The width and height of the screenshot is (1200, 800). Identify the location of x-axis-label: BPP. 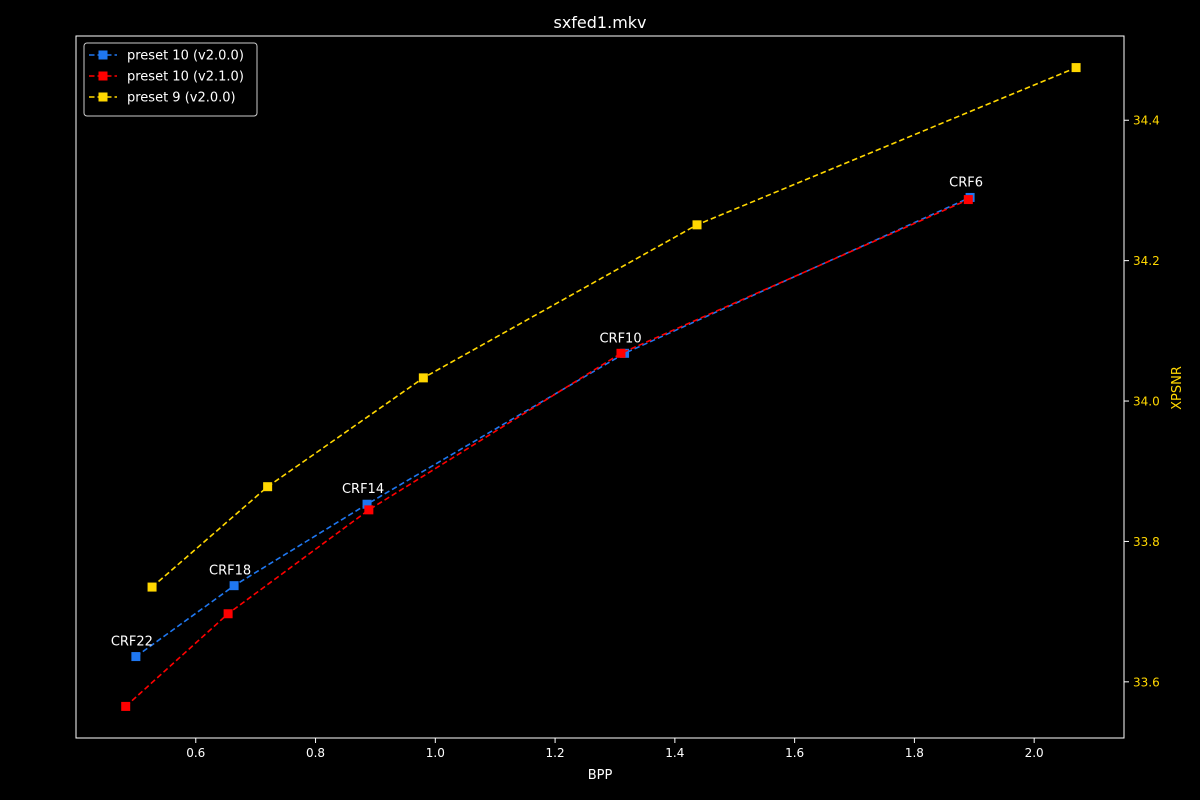
(600, 775).